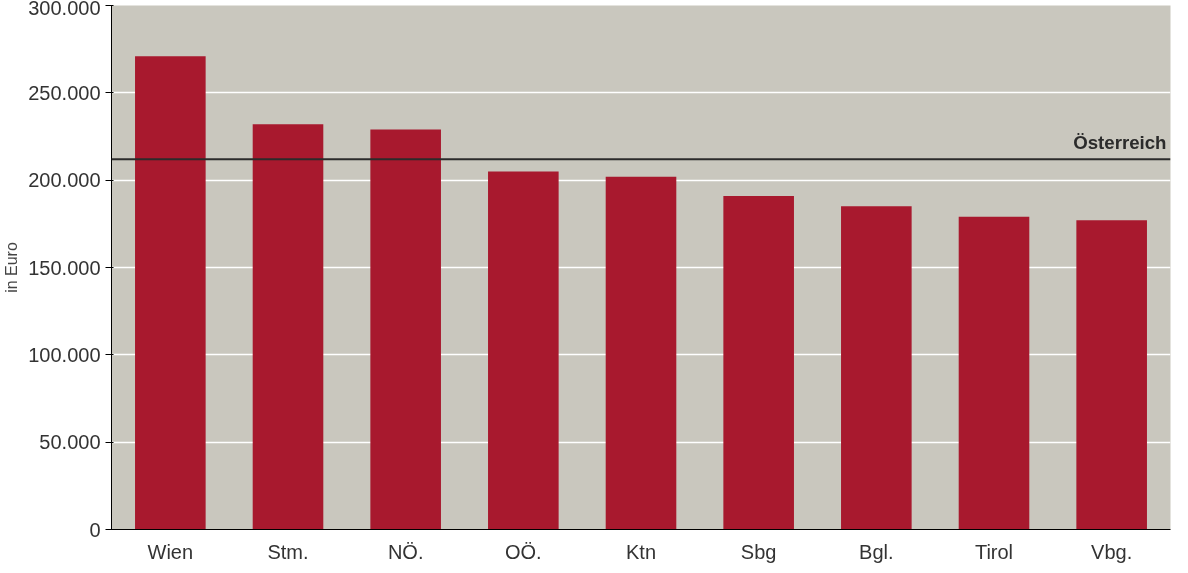  What do you see at coordinates (64, 9) in the screenshot?
I see `y-tick-label: 300.000` at bounding box center [64, 9].